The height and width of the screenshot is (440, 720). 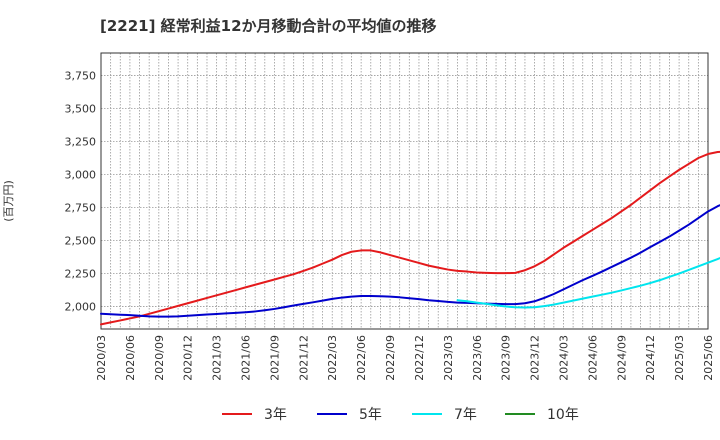 What do you see at coordinates (708, 358) in the screenshot?
I see `x-tick-label: 2025/06` at bounding box center [708, 358].